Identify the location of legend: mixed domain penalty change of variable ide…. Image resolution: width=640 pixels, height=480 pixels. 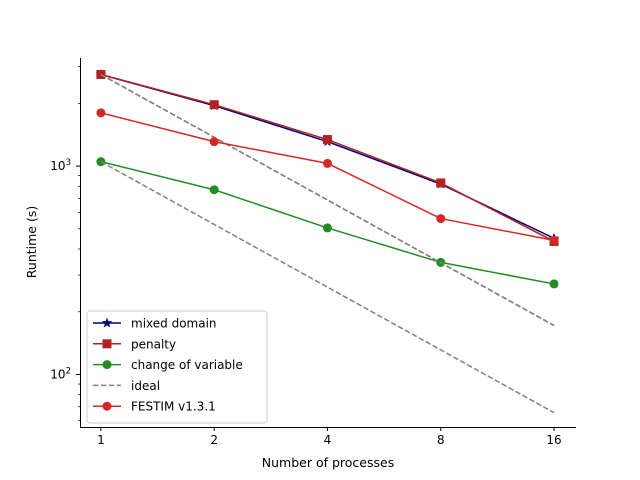
(177, 367).